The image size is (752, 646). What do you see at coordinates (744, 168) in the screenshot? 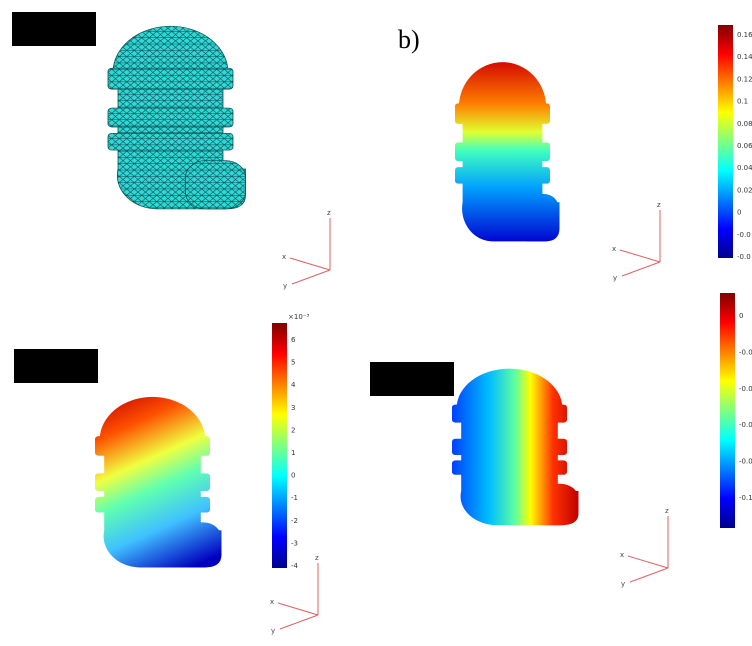
I see `colorbar-tick-label: 0.04` at bounding box center [744, 168].